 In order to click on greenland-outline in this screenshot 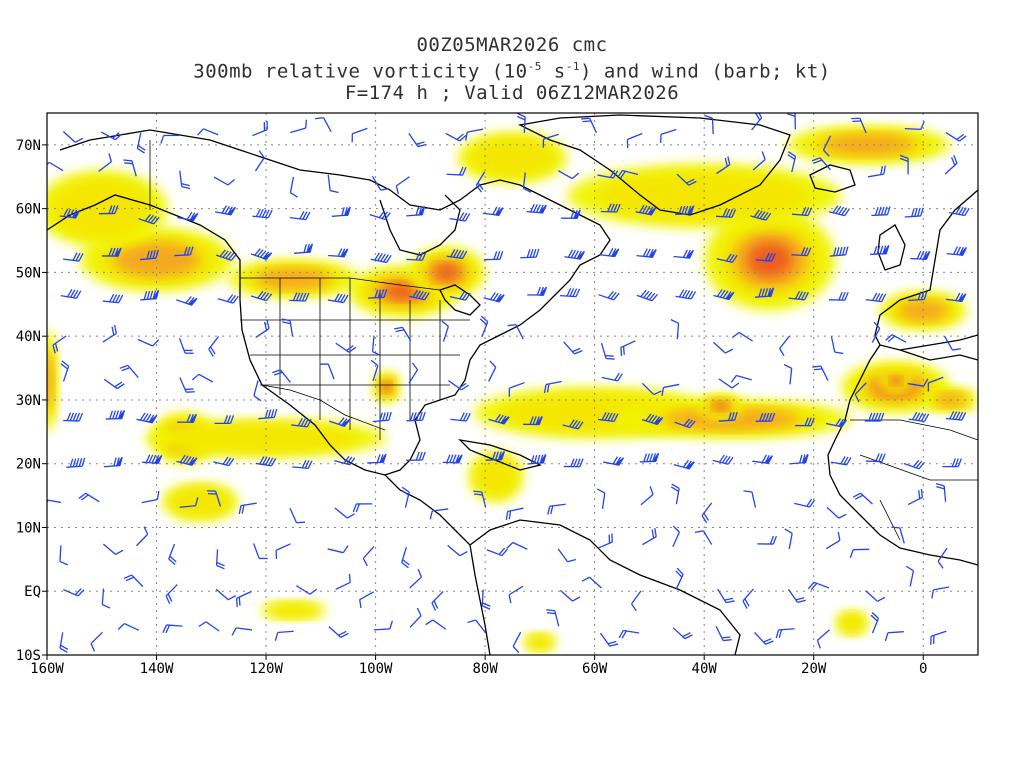, I will do `click(654, 165)`.